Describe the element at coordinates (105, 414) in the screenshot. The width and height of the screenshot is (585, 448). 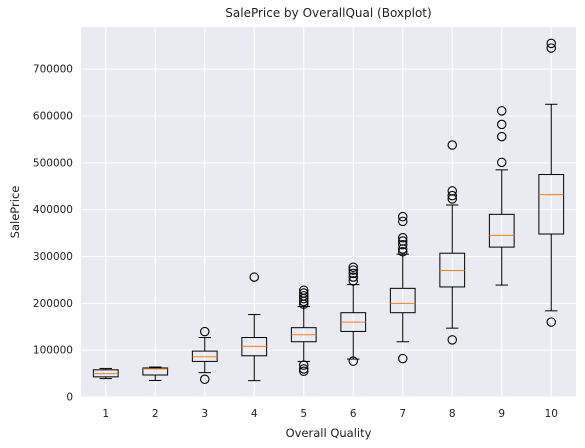
I see `x-tick-label: 1` at that location.